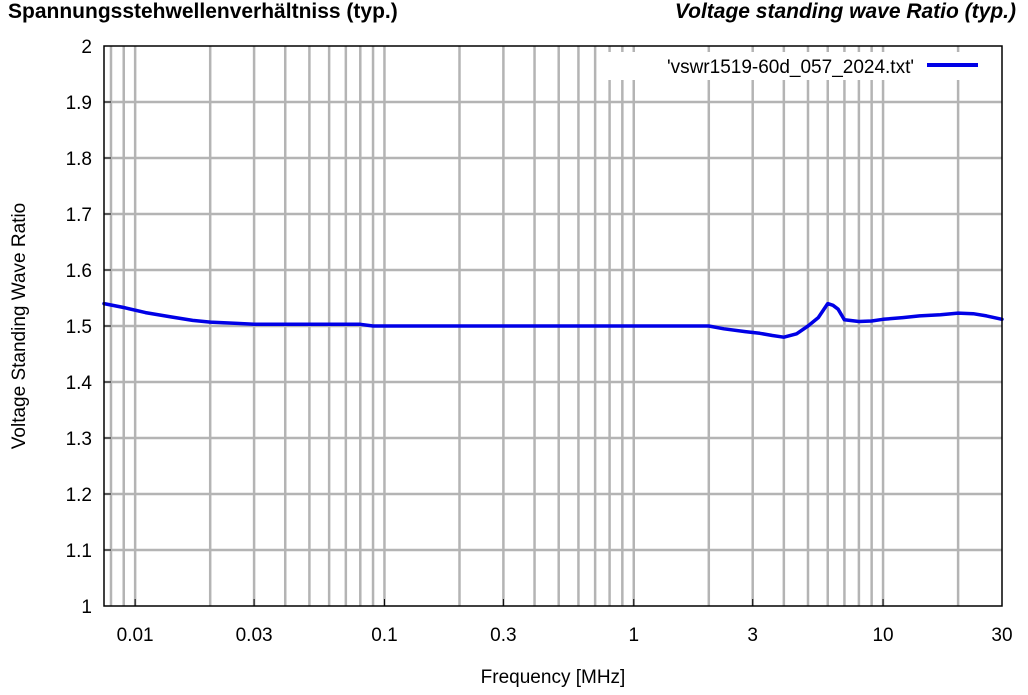 The height and width of the screenshot is (695, 1028). What do you see at coordinates (384, 635) in the screenshot?
I see `x-tick-label: 0.1` at bounding box center [384, 635].